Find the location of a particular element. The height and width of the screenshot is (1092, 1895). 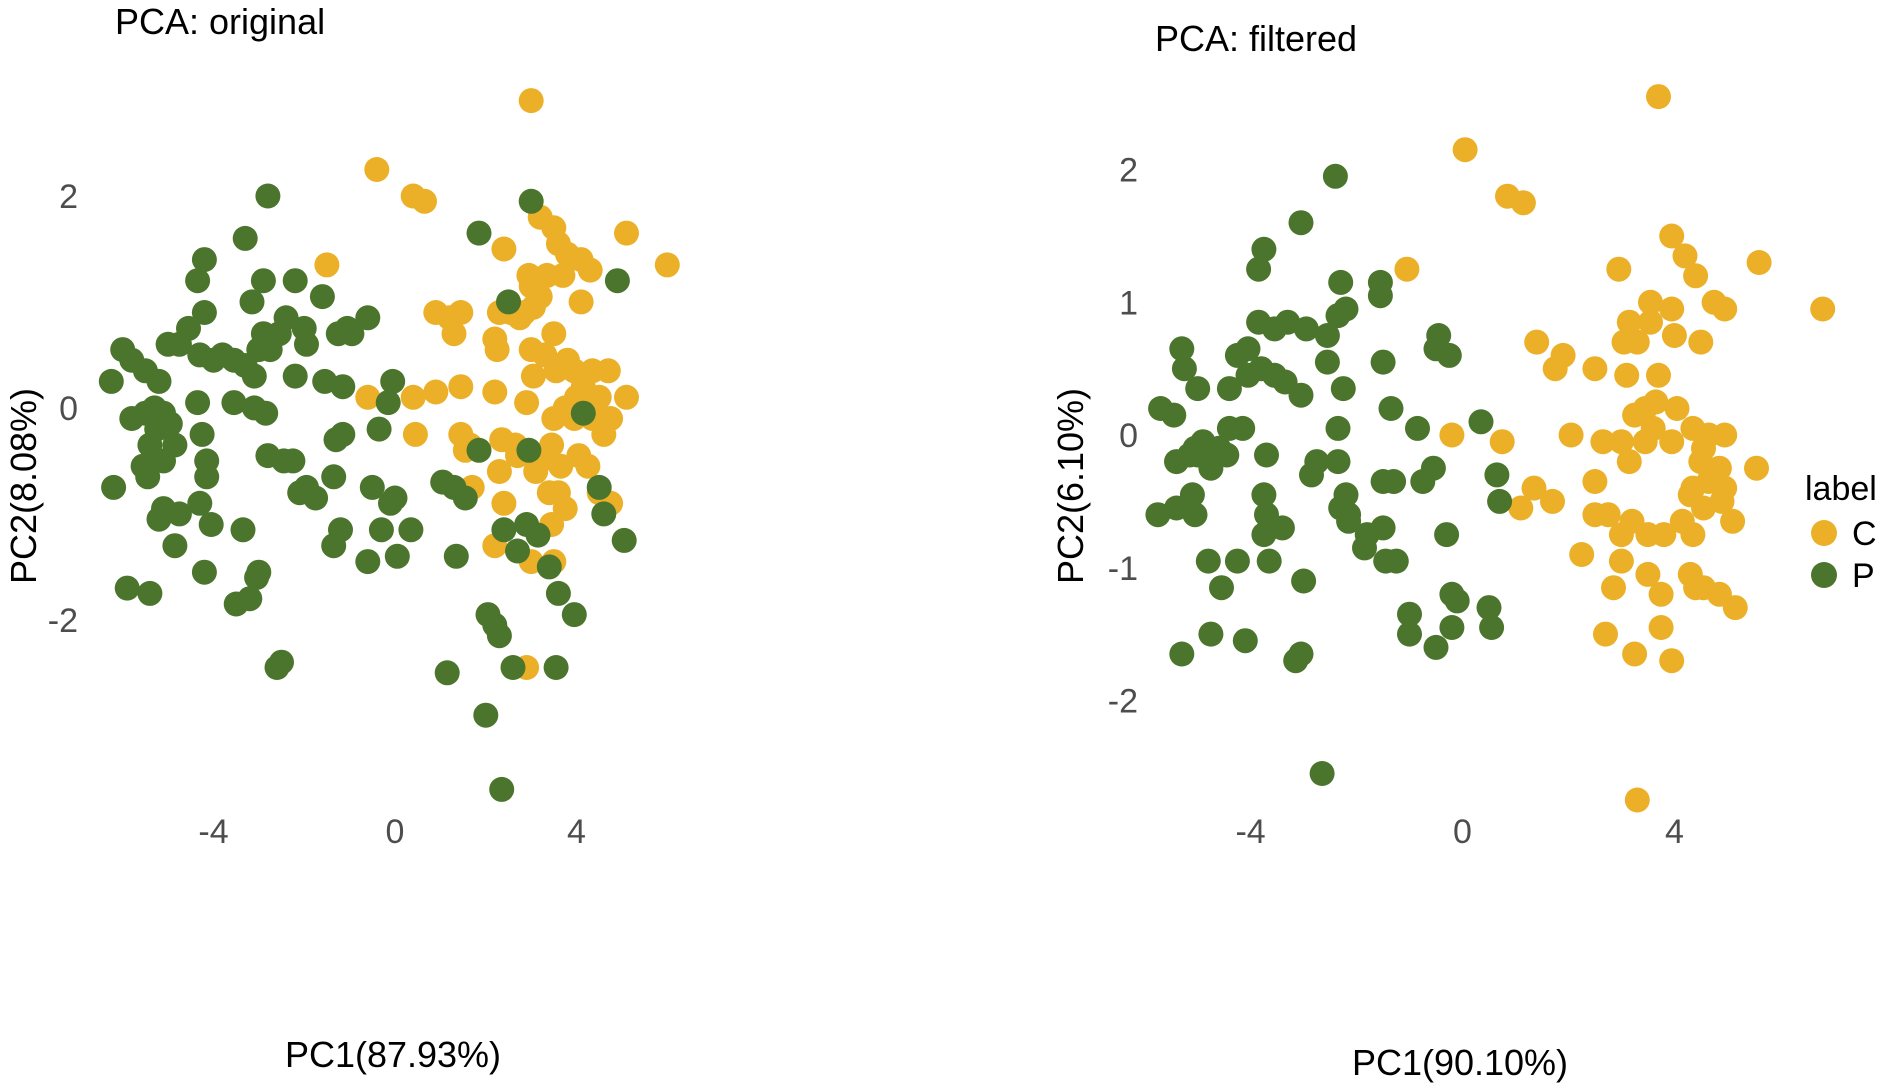

legend-label-c: C is located at coordinates (1864, 534).